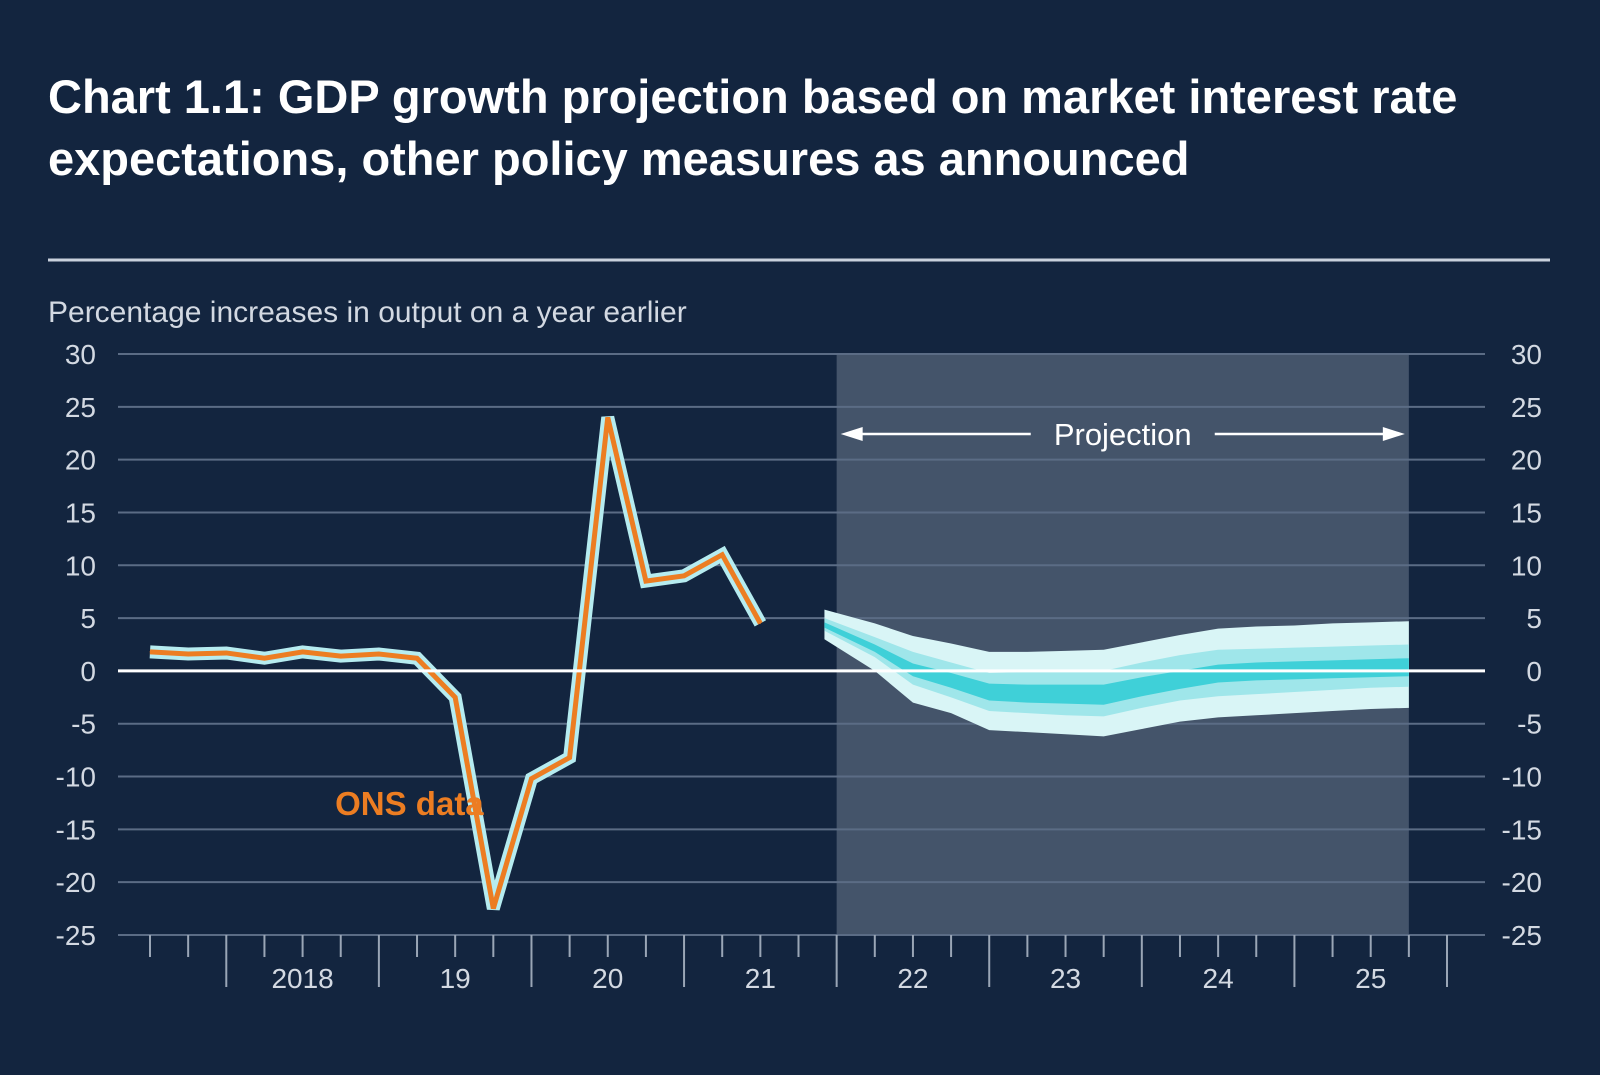 The width and height of the screenshot is (1600, 1075). What do you see at coordinates (1526, 460) in the screenshot?
I see `y-tick-label-right: 20` at bounding box center [1526, 460].